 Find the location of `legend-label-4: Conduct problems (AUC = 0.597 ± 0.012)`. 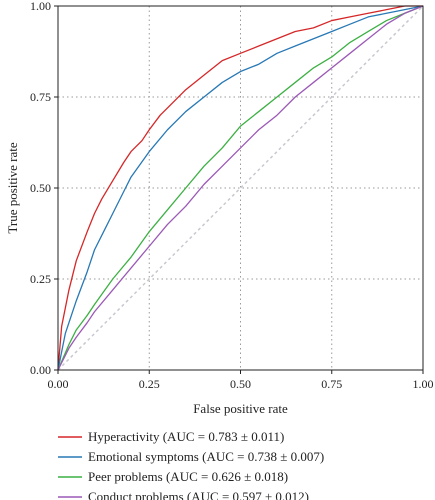

legend-label-4: Conduct problems (AUC = 0.597 ± 0.012) is located at coordinates (198, 494).